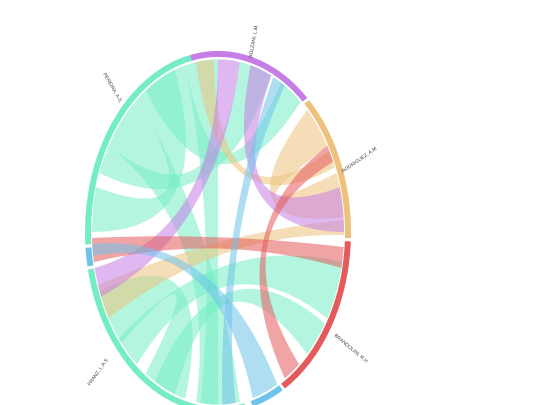 This screenshot has height=405, width=540. What do you see at coordinates (112, 88) in the screenshot?
I see `node-label: PEREIRA, A.S.` at bounding box center [112, 88].